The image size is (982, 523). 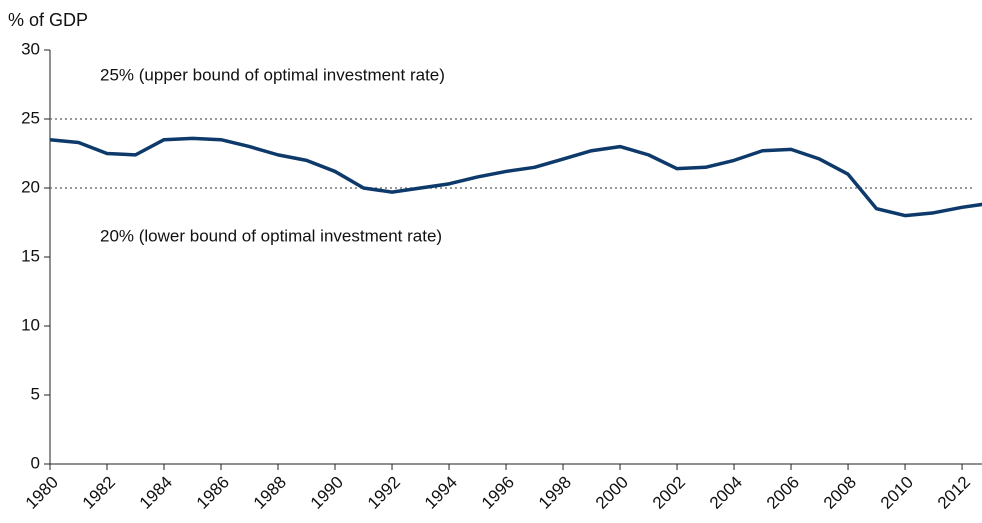 What do you see at coordinates (30, 48) in the screenshot?
I see `y-tick-label: 30` at bounding box center [30, 48].